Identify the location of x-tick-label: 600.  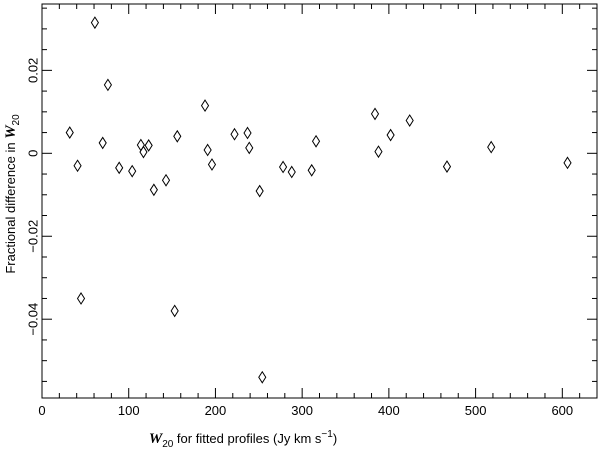
(562, 410).